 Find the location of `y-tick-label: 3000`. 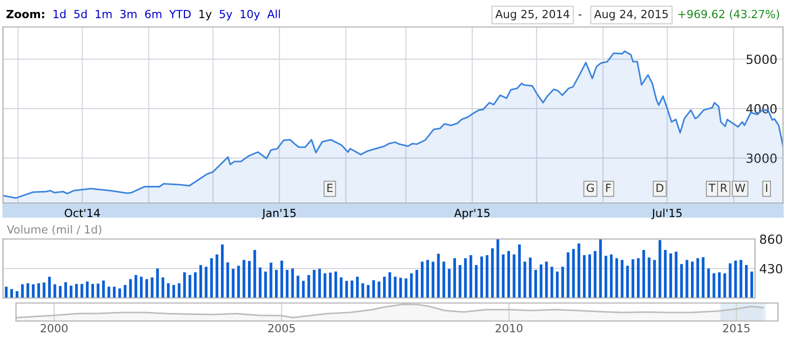

y-tick-label: 3000 is located at coordinates (761, 158).